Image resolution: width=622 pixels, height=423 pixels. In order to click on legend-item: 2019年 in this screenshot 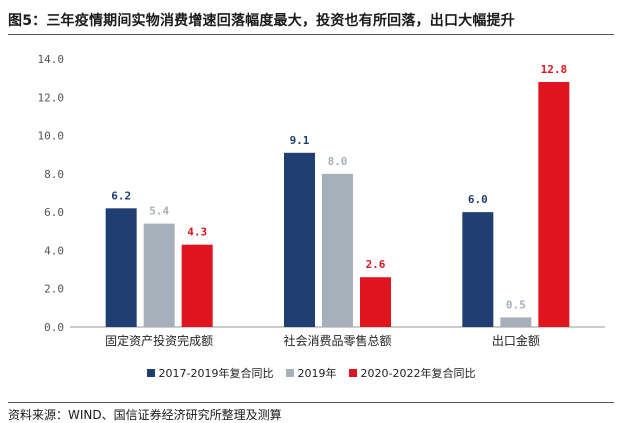, I will do `click(311, 373)`.